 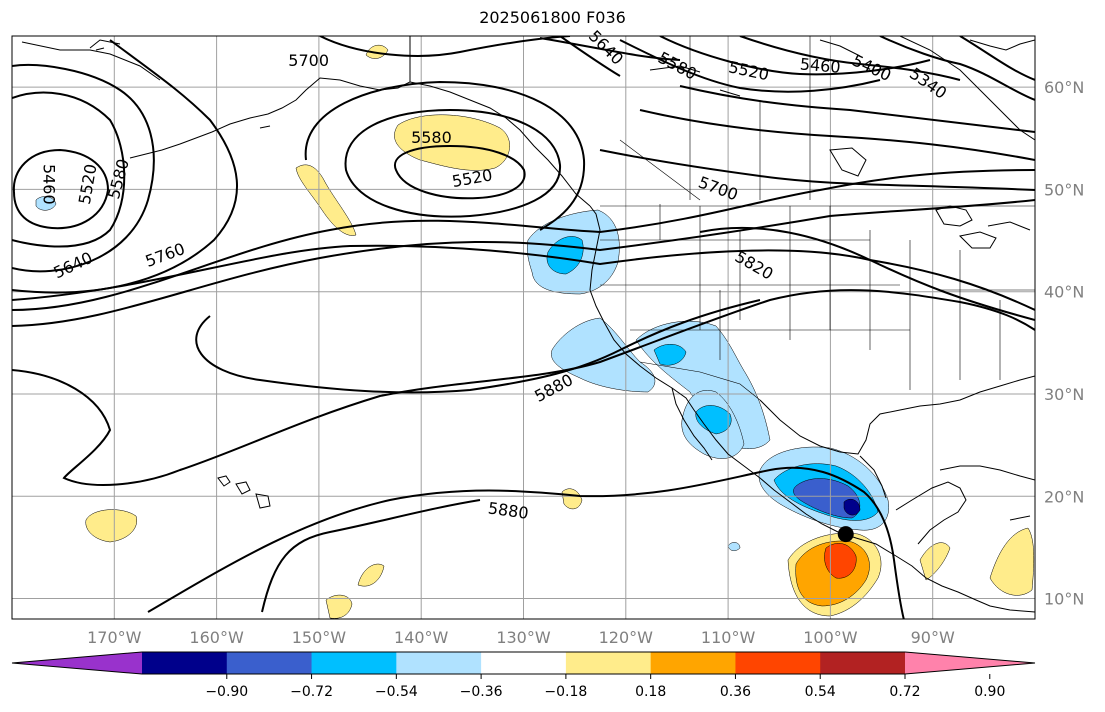 What do you see at coordinates (523, 637) in the screenshot?
I see `longitude-label: 130°W` at bounding box center [523, 637].